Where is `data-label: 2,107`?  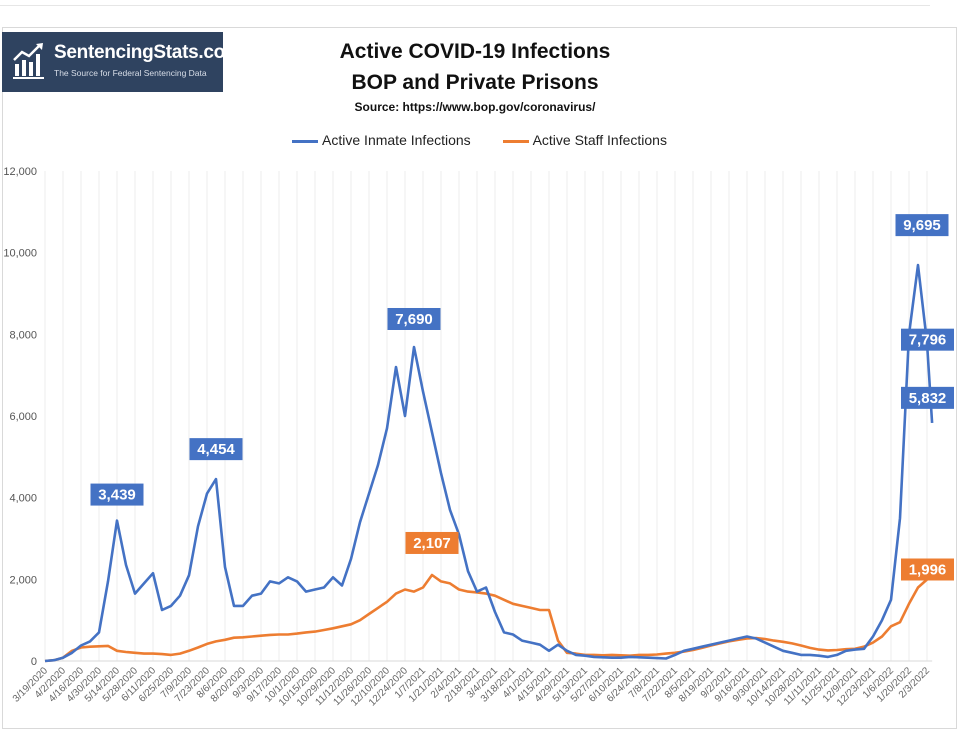
data-label: 2,107 is located at coordinates (432, 543).